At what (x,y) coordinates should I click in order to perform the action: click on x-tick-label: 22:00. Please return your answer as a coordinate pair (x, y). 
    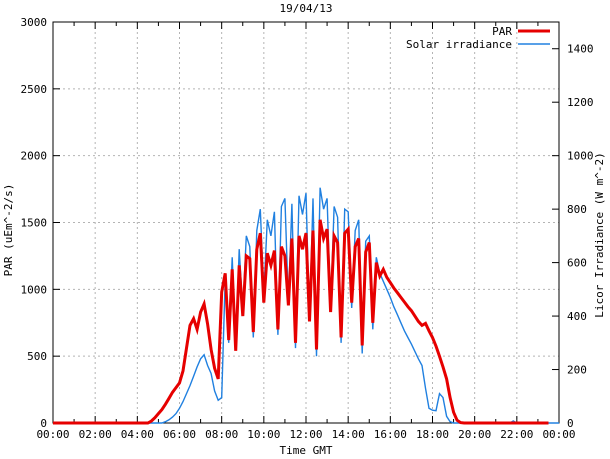
    Looking at the image, I should click on (516, 434).